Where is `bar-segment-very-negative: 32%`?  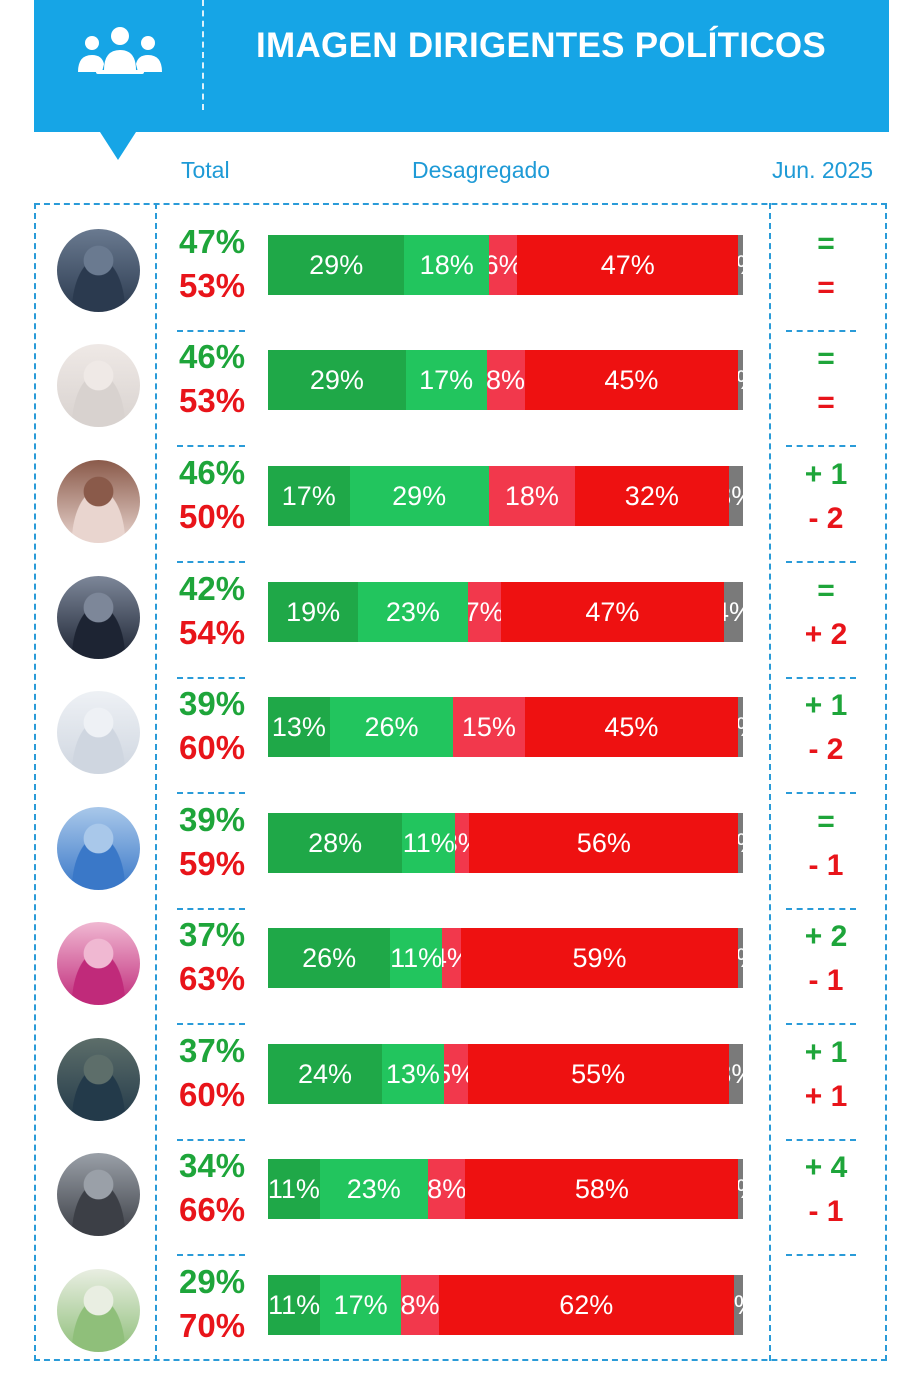 bar-segment-very-negative: 32% is located at coordinates (652, 496).